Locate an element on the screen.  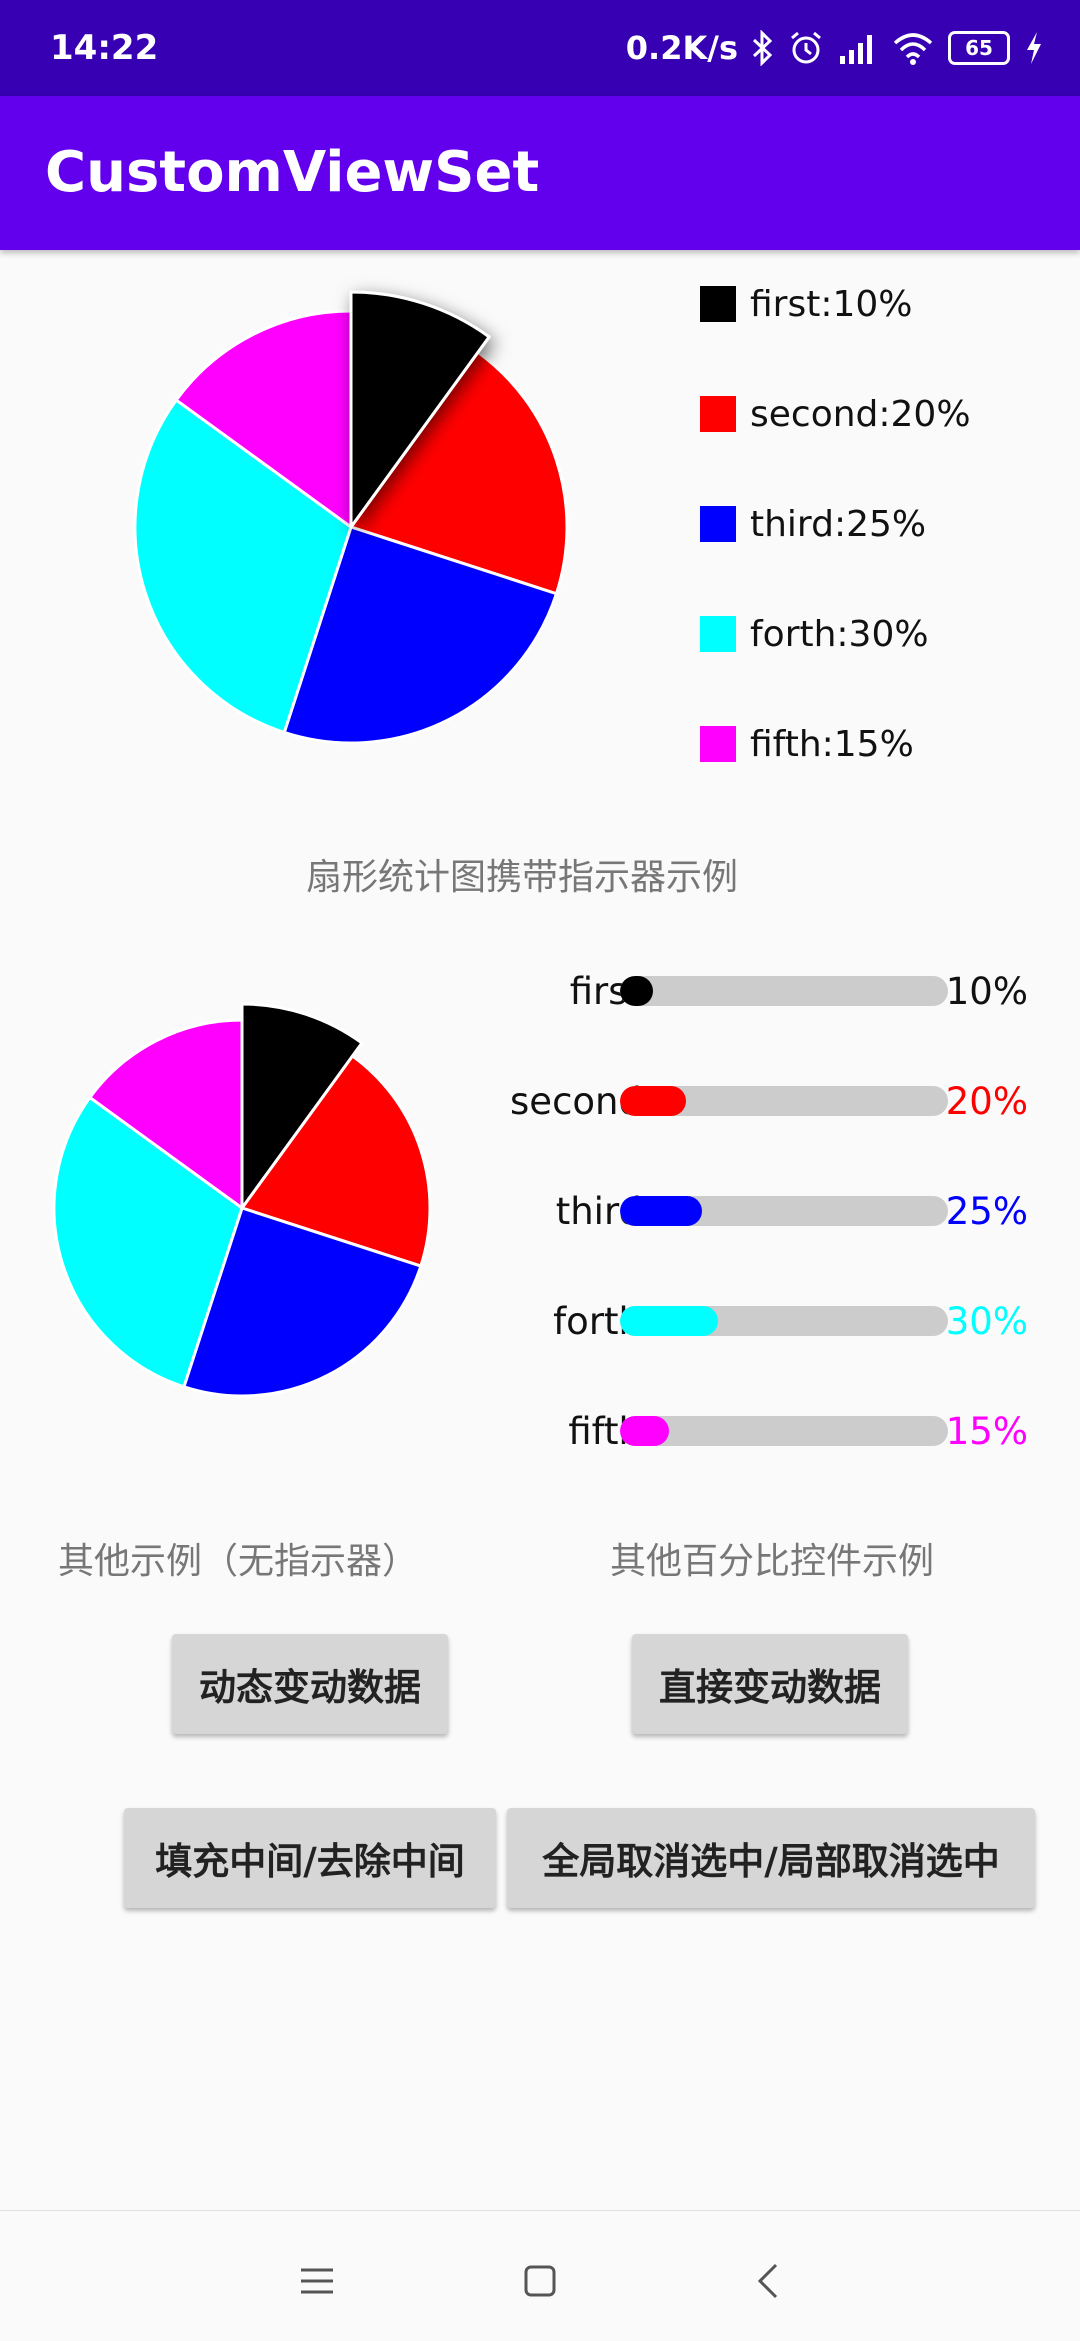
menu-icon is located at coordinates (317, 2281).